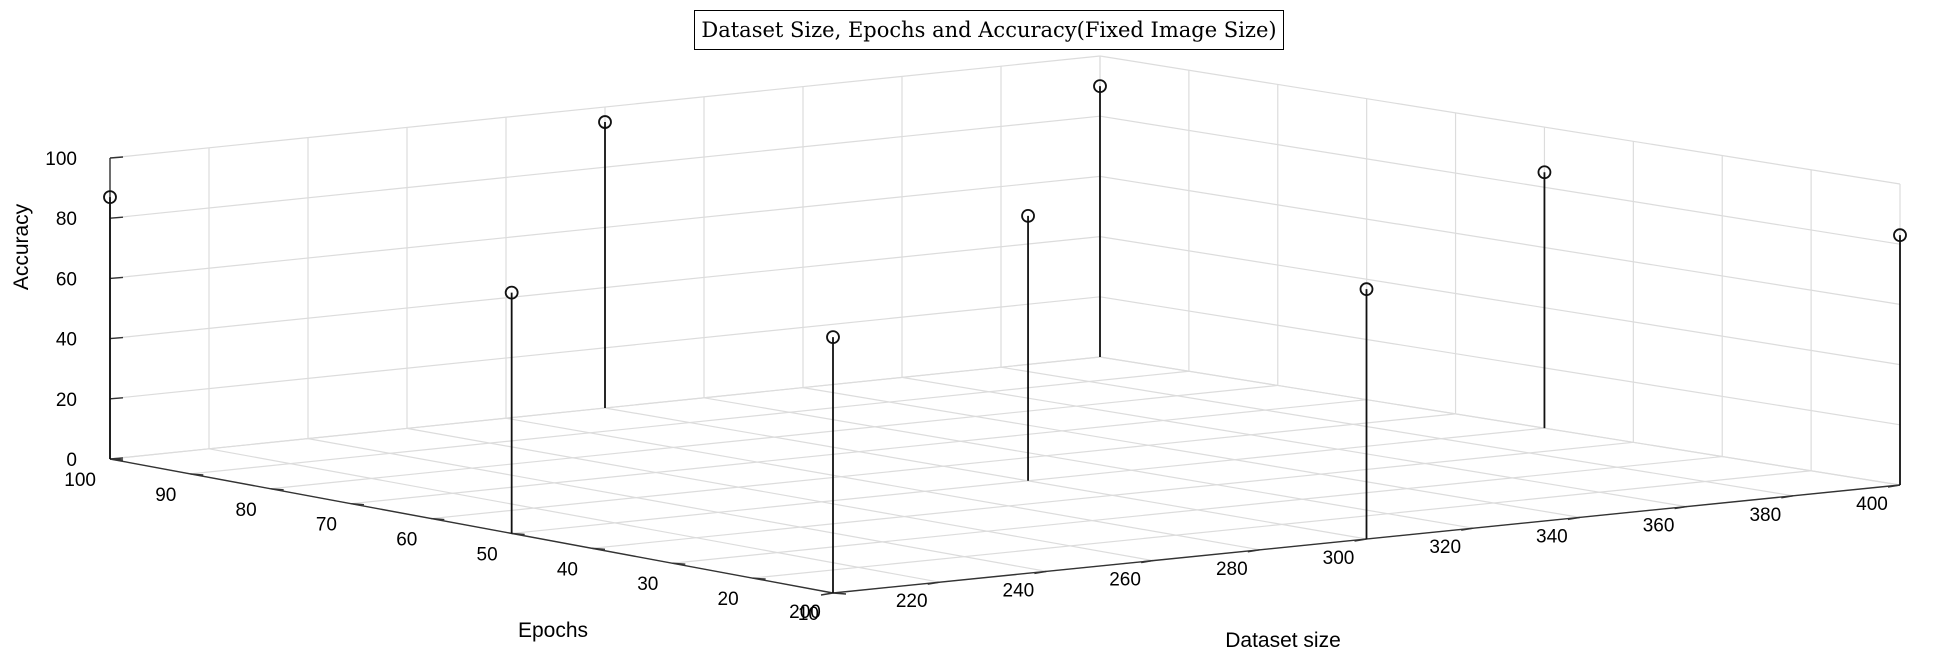  What do you see at coordinates (66, 219) in the screenshot?
I see `z-tick-label: 80` at bounding box center [66, 219].